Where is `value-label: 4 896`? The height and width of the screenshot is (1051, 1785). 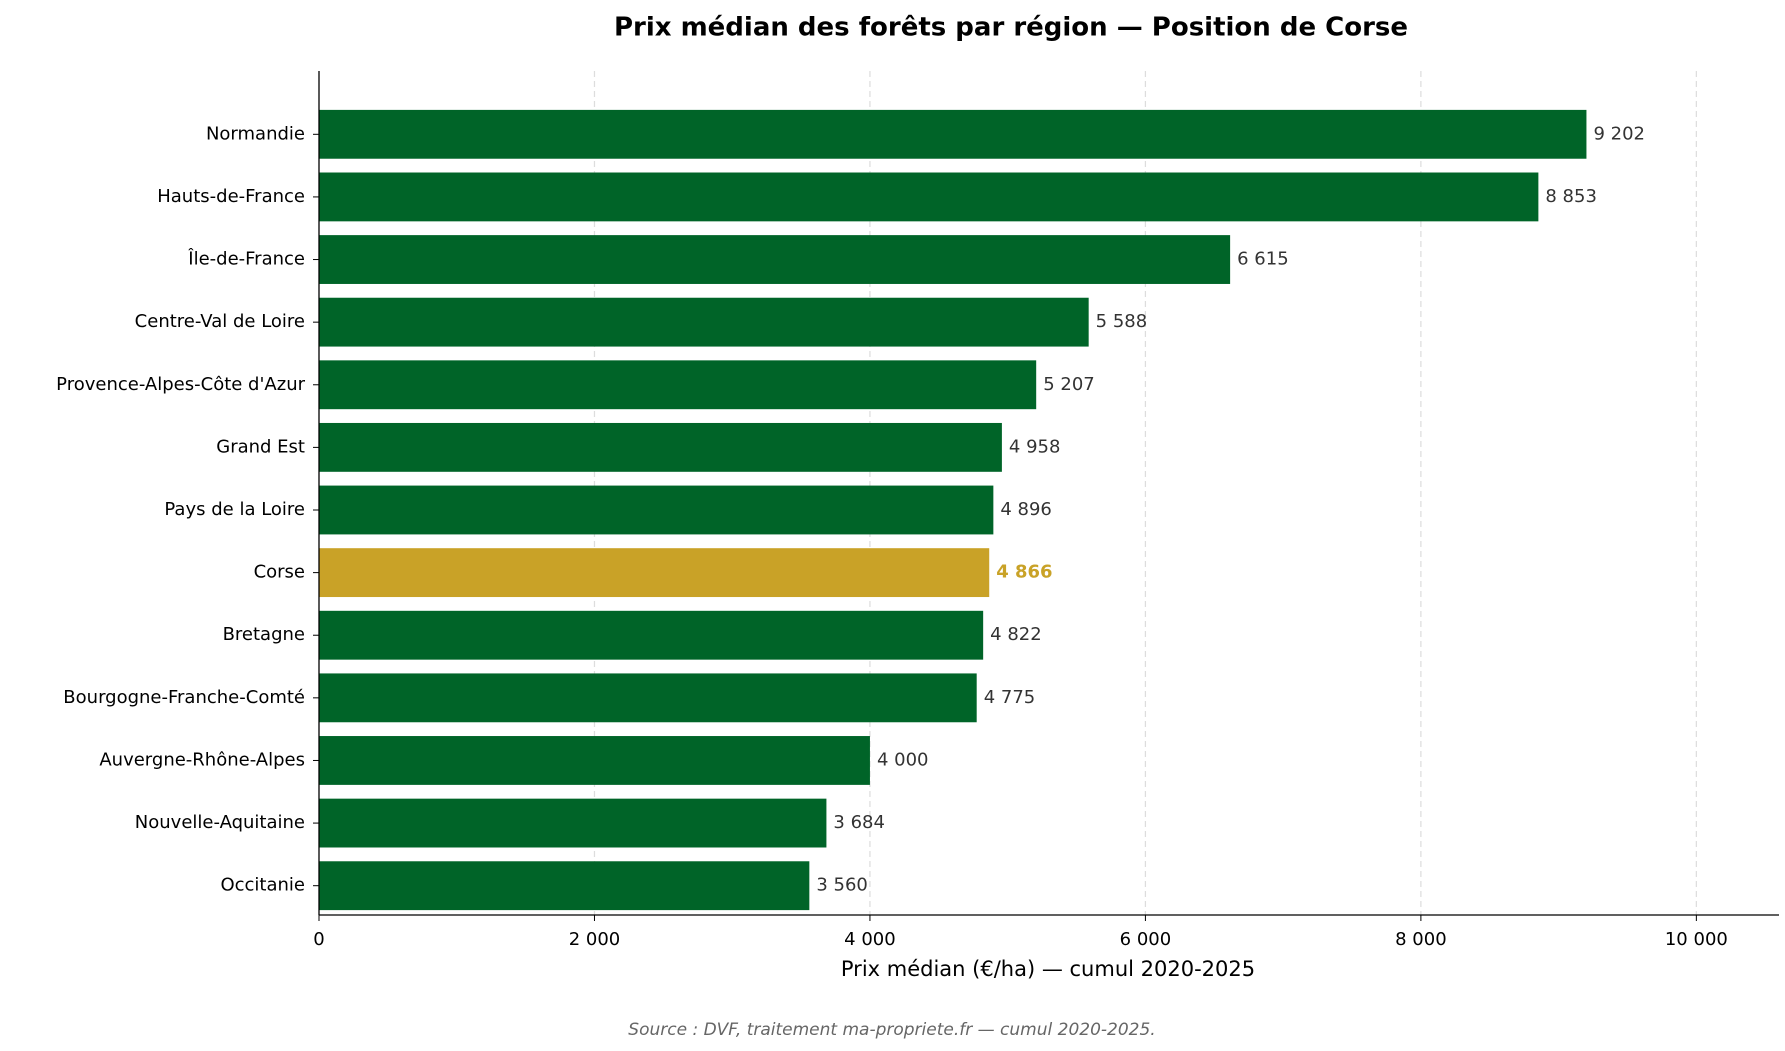 value-label: 4 896 is located at coordinates (1026, 509).